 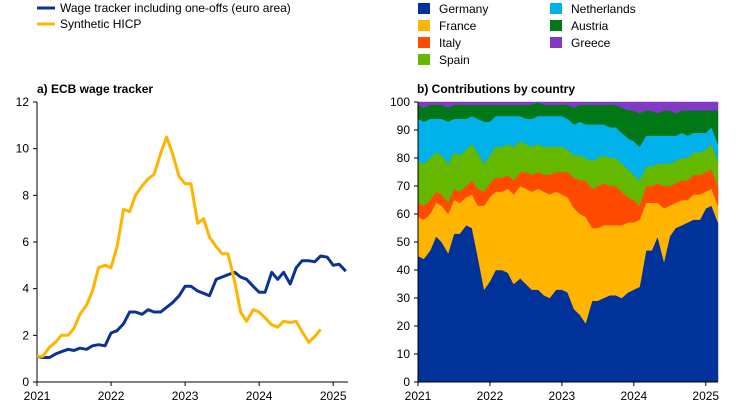 I want to click on chart-a-y-tick-label: 4, so click(x=25, y=289).